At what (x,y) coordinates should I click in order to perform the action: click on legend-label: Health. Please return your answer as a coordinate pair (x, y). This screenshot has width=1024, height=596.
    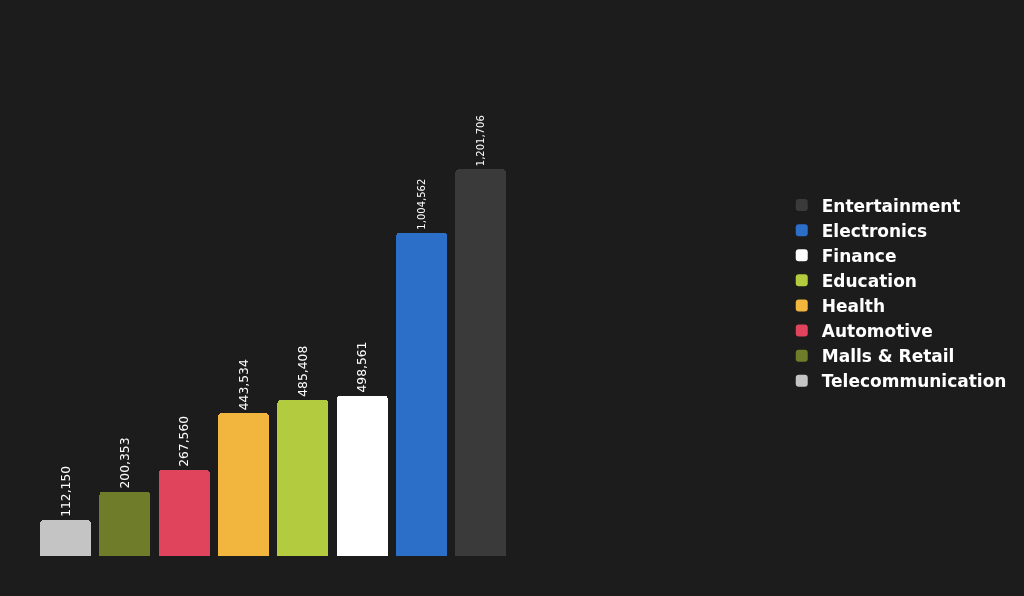
    Looking at the image, I should click on (853, 306).